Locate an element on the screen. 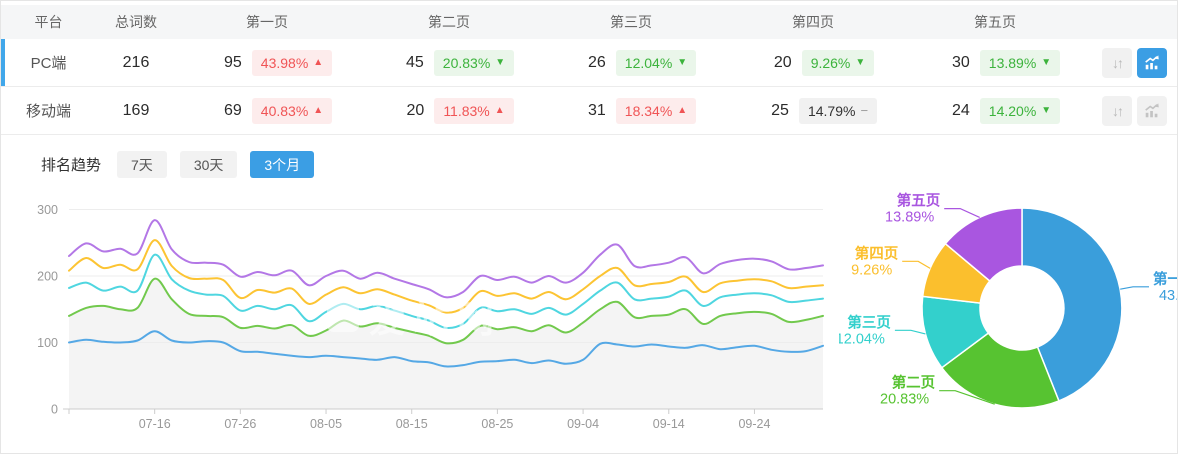 This screenshot has width=1178, height=454. svg-text: 08-25 is located at coordinates (497, 424).